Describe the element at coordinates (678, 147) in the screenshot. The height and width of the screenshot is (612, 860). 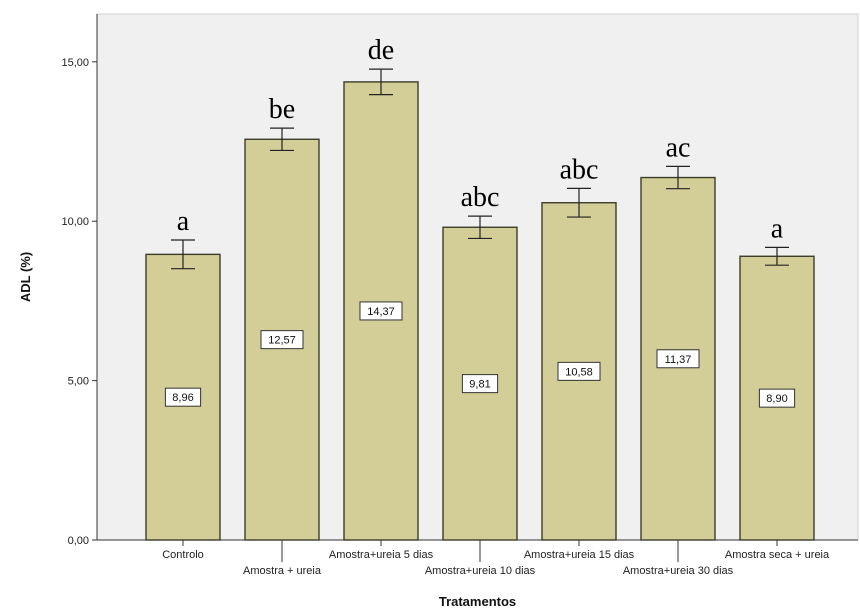
I see `significance-letter: ac` at that location.